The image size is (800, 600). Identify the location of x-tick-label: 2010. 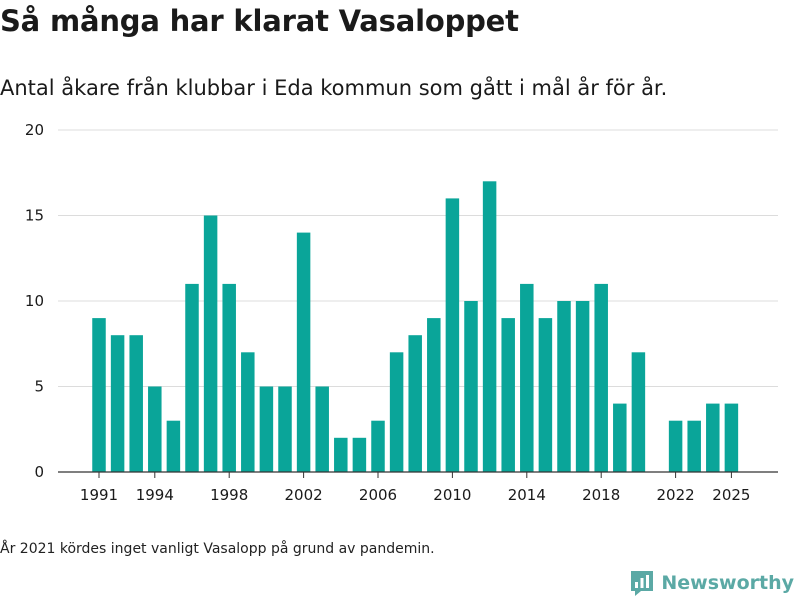
(452, 495).